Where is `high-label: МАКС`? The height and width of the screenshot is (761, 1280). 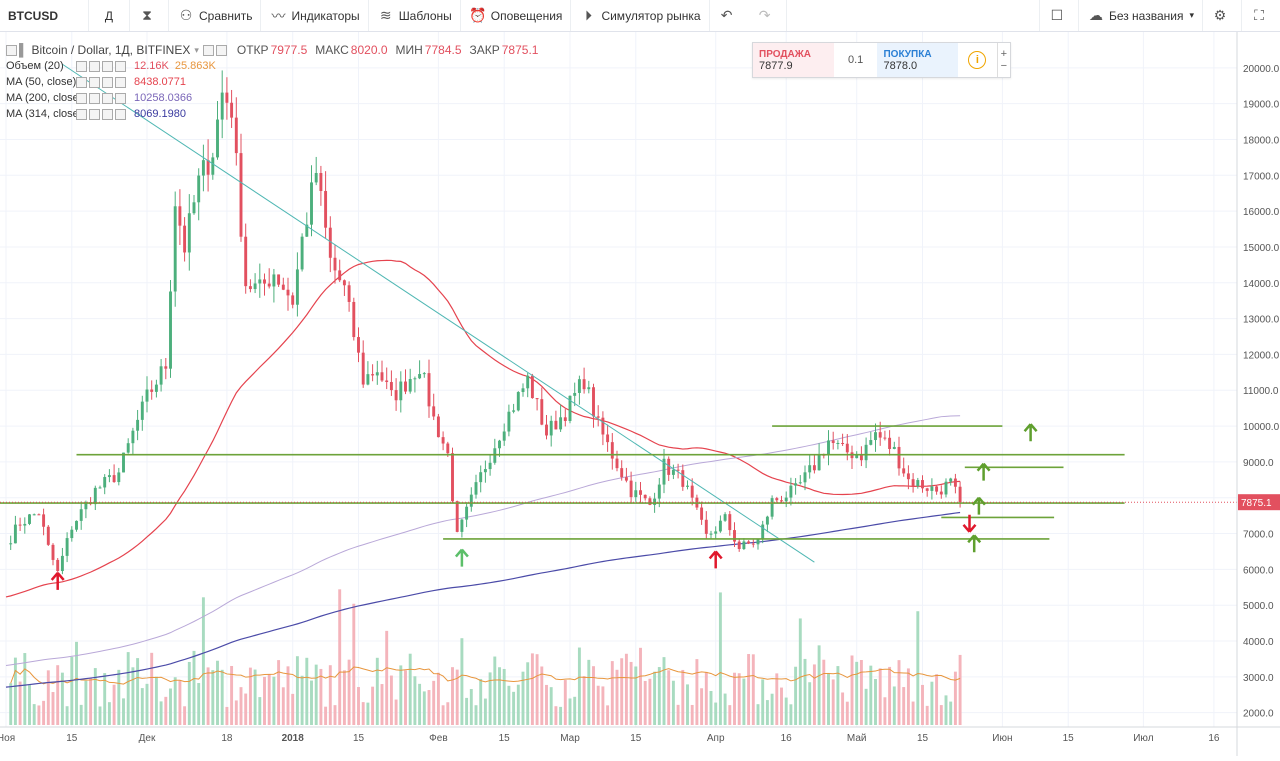
high-label: МАКС is located at coordinates (332, 50).